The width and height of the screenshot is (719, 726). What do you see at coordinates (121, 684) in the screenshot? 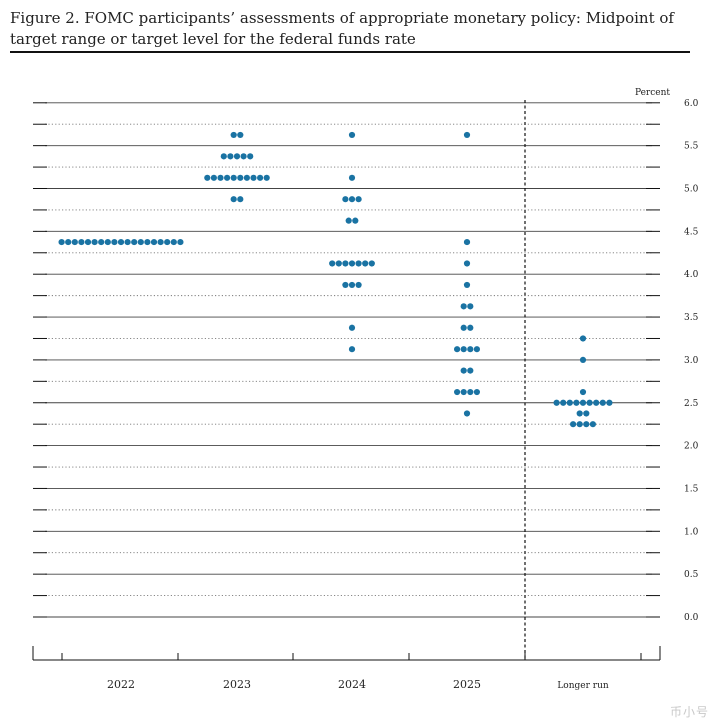
I see `x-category-label: 2022` at bounding box center [121, 684].